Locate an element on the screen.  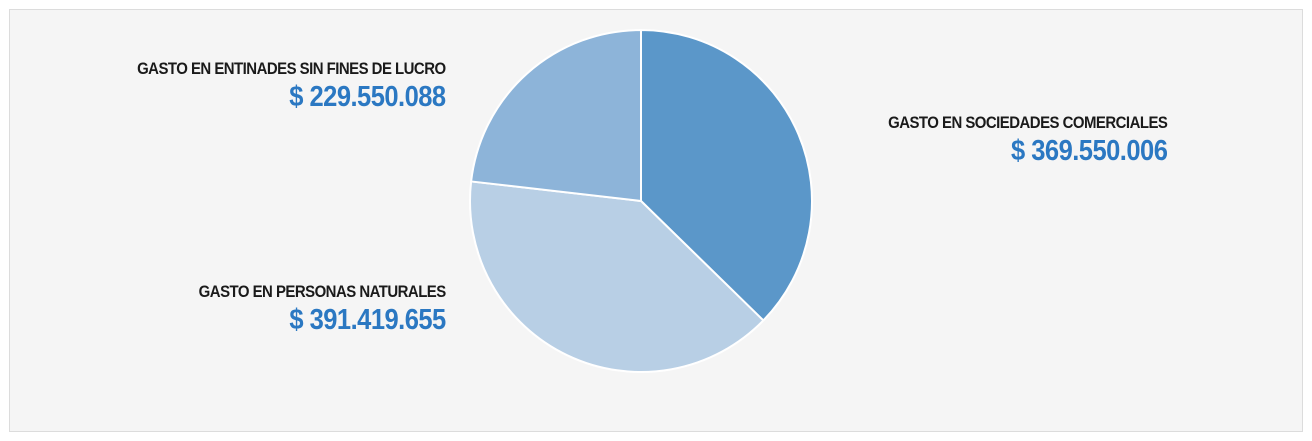
slice-name: GASTO EN PERSONAS NATURALES is located at coordinates (322, 291).